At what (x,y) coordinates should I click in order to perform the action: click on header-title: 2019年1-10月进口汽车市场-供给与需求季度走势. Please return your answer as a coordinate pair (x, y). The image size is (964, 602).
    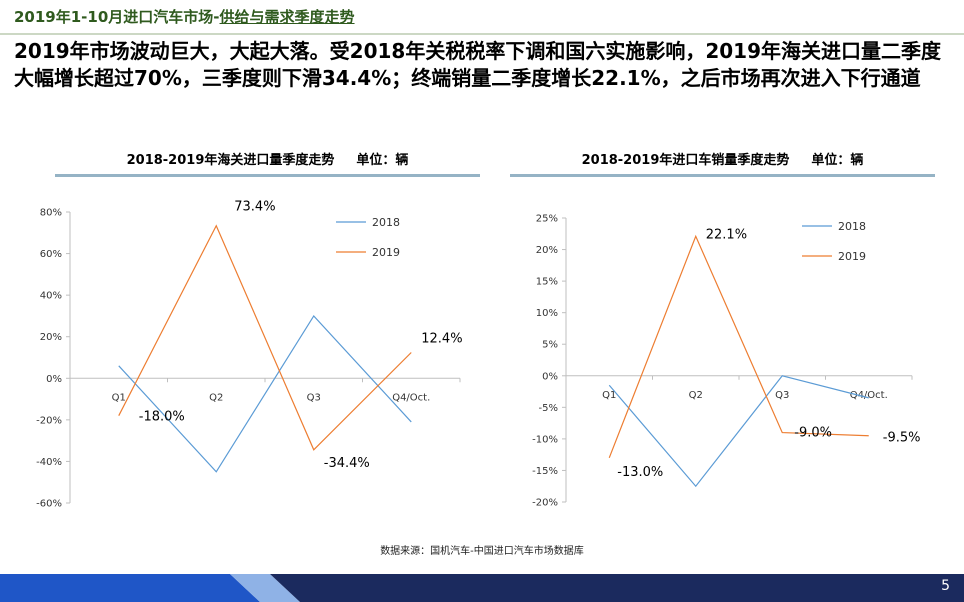
    Looking at the image, I should click on (184, 17).